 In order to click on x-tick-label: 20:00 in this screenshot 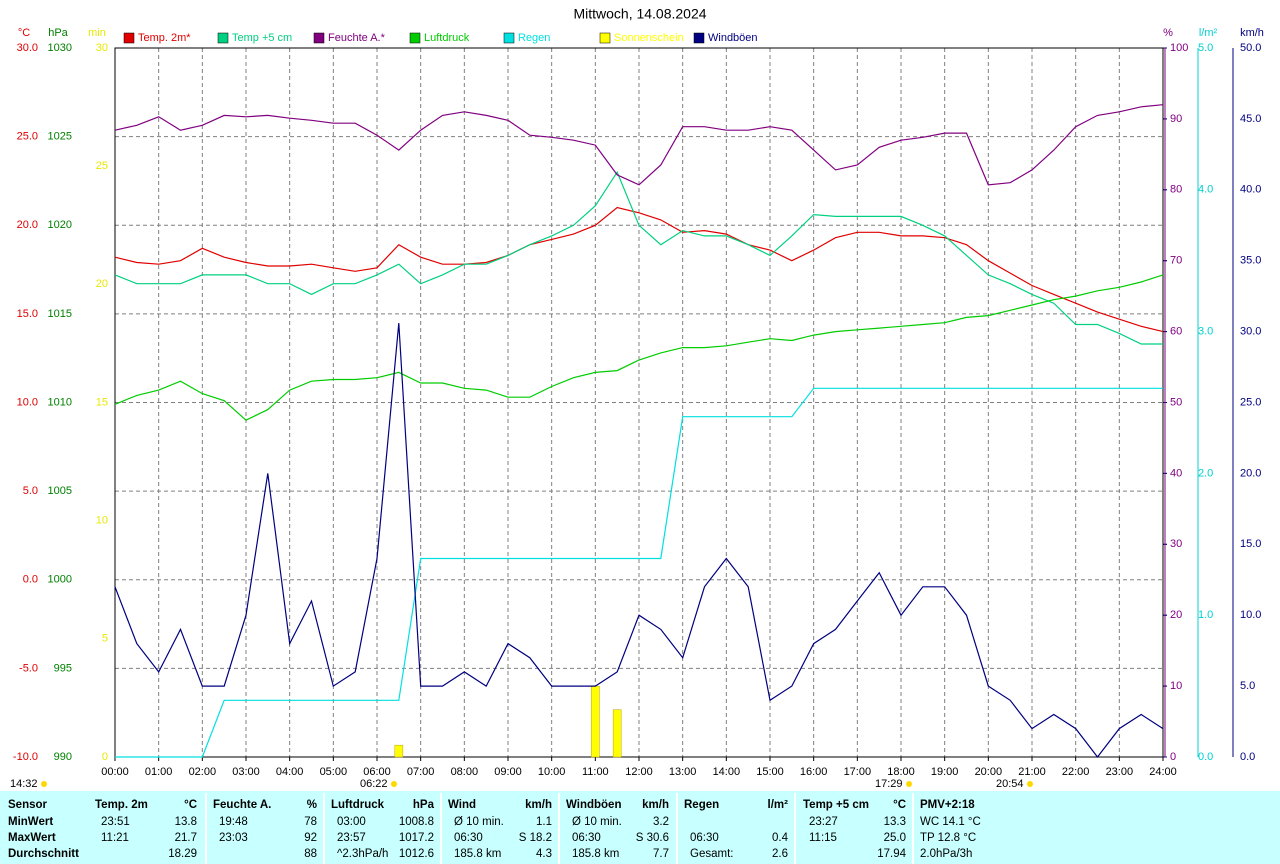, I will do `click(989, 772)`.